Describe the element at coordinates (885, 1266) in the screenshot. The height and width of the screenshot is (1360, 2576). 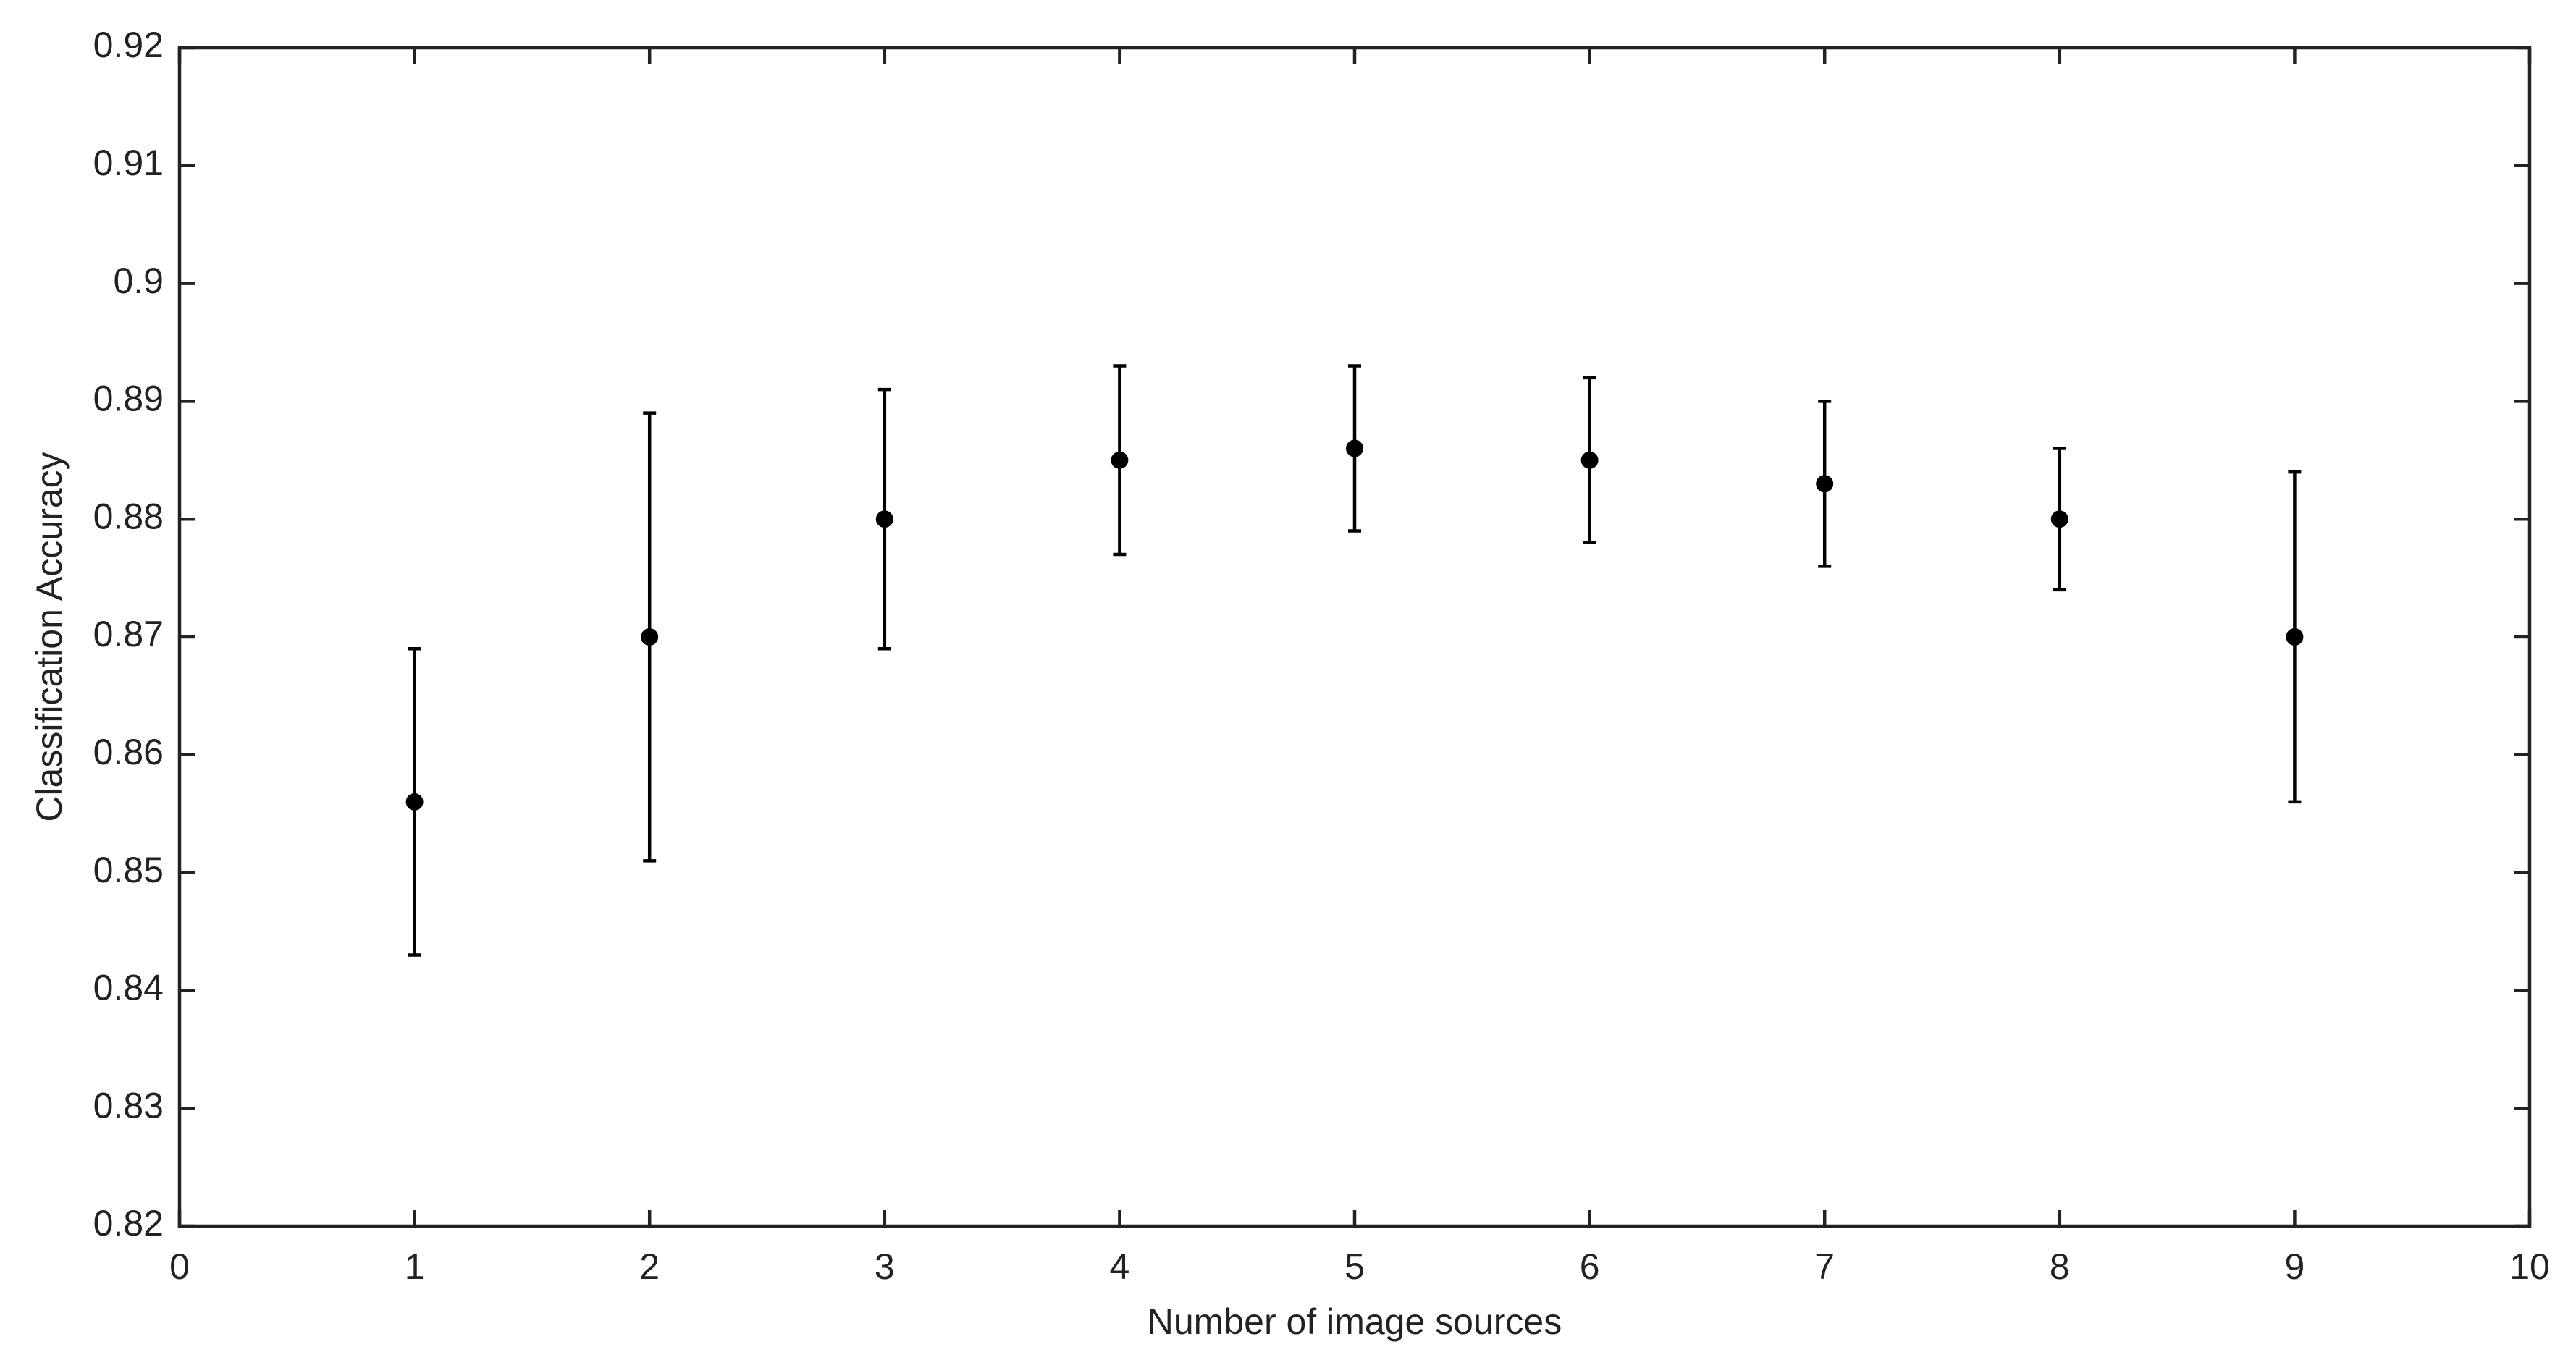
I see `x-tick-label: 3` at that location.